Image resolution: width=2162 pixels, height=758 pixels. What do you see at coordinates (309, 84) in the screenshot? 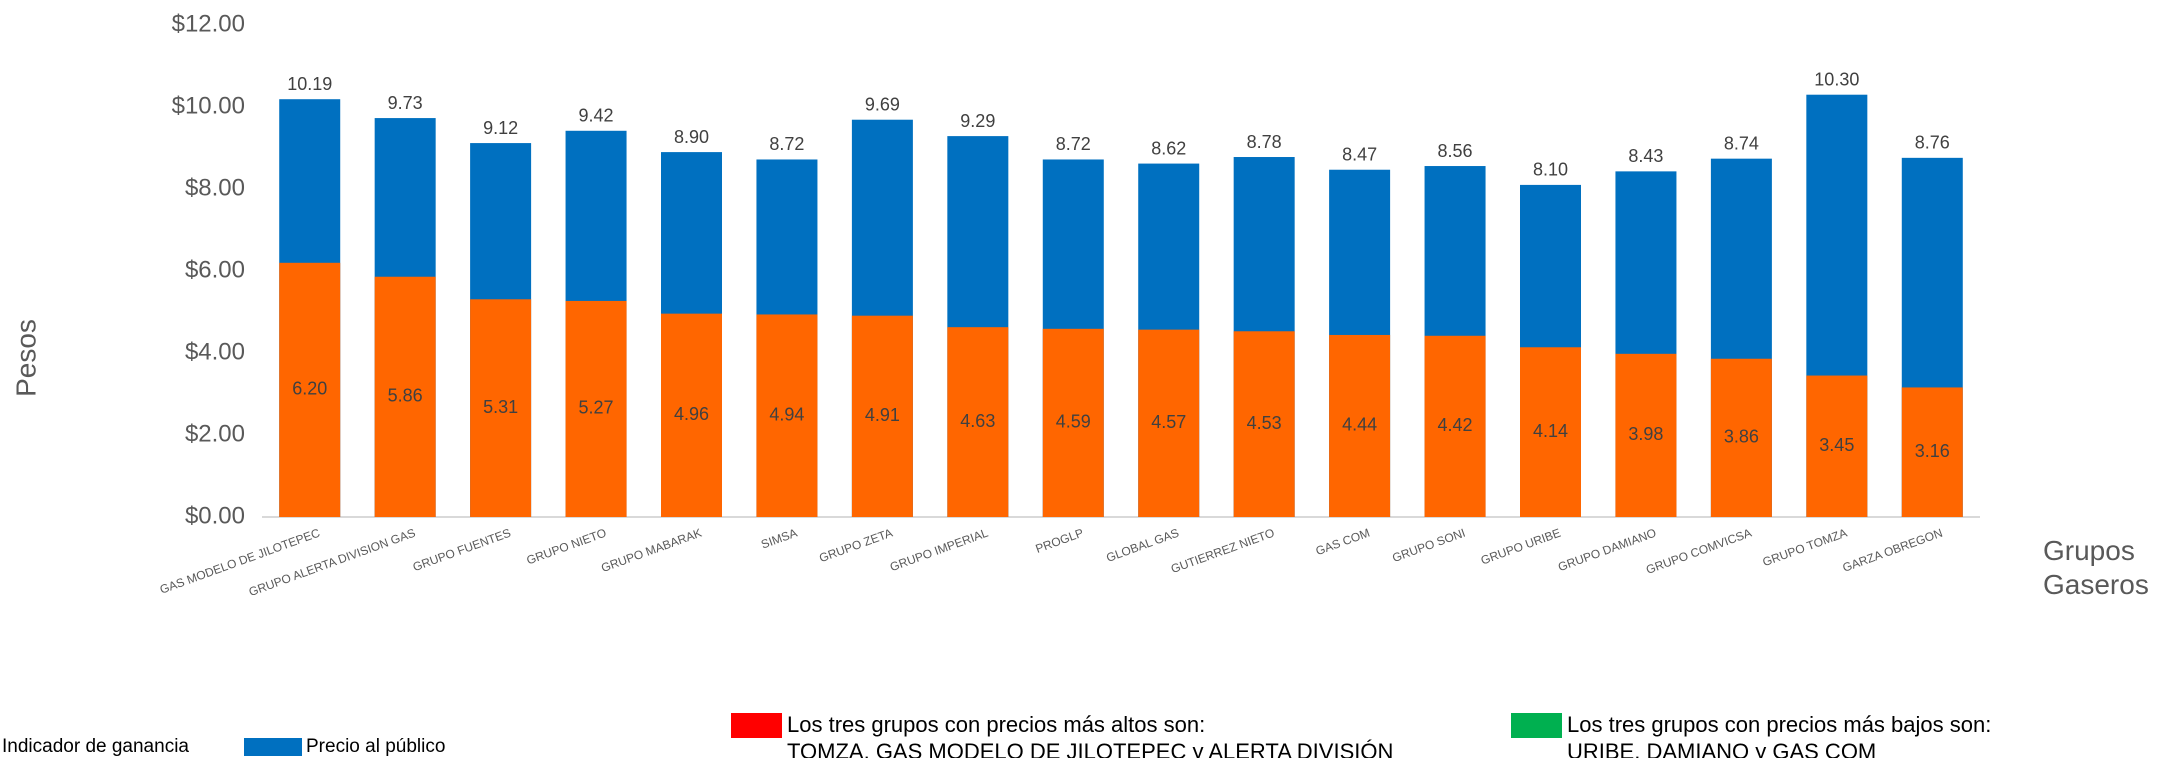
I see `total-label: 10.19` at bounding box center [309, 84].